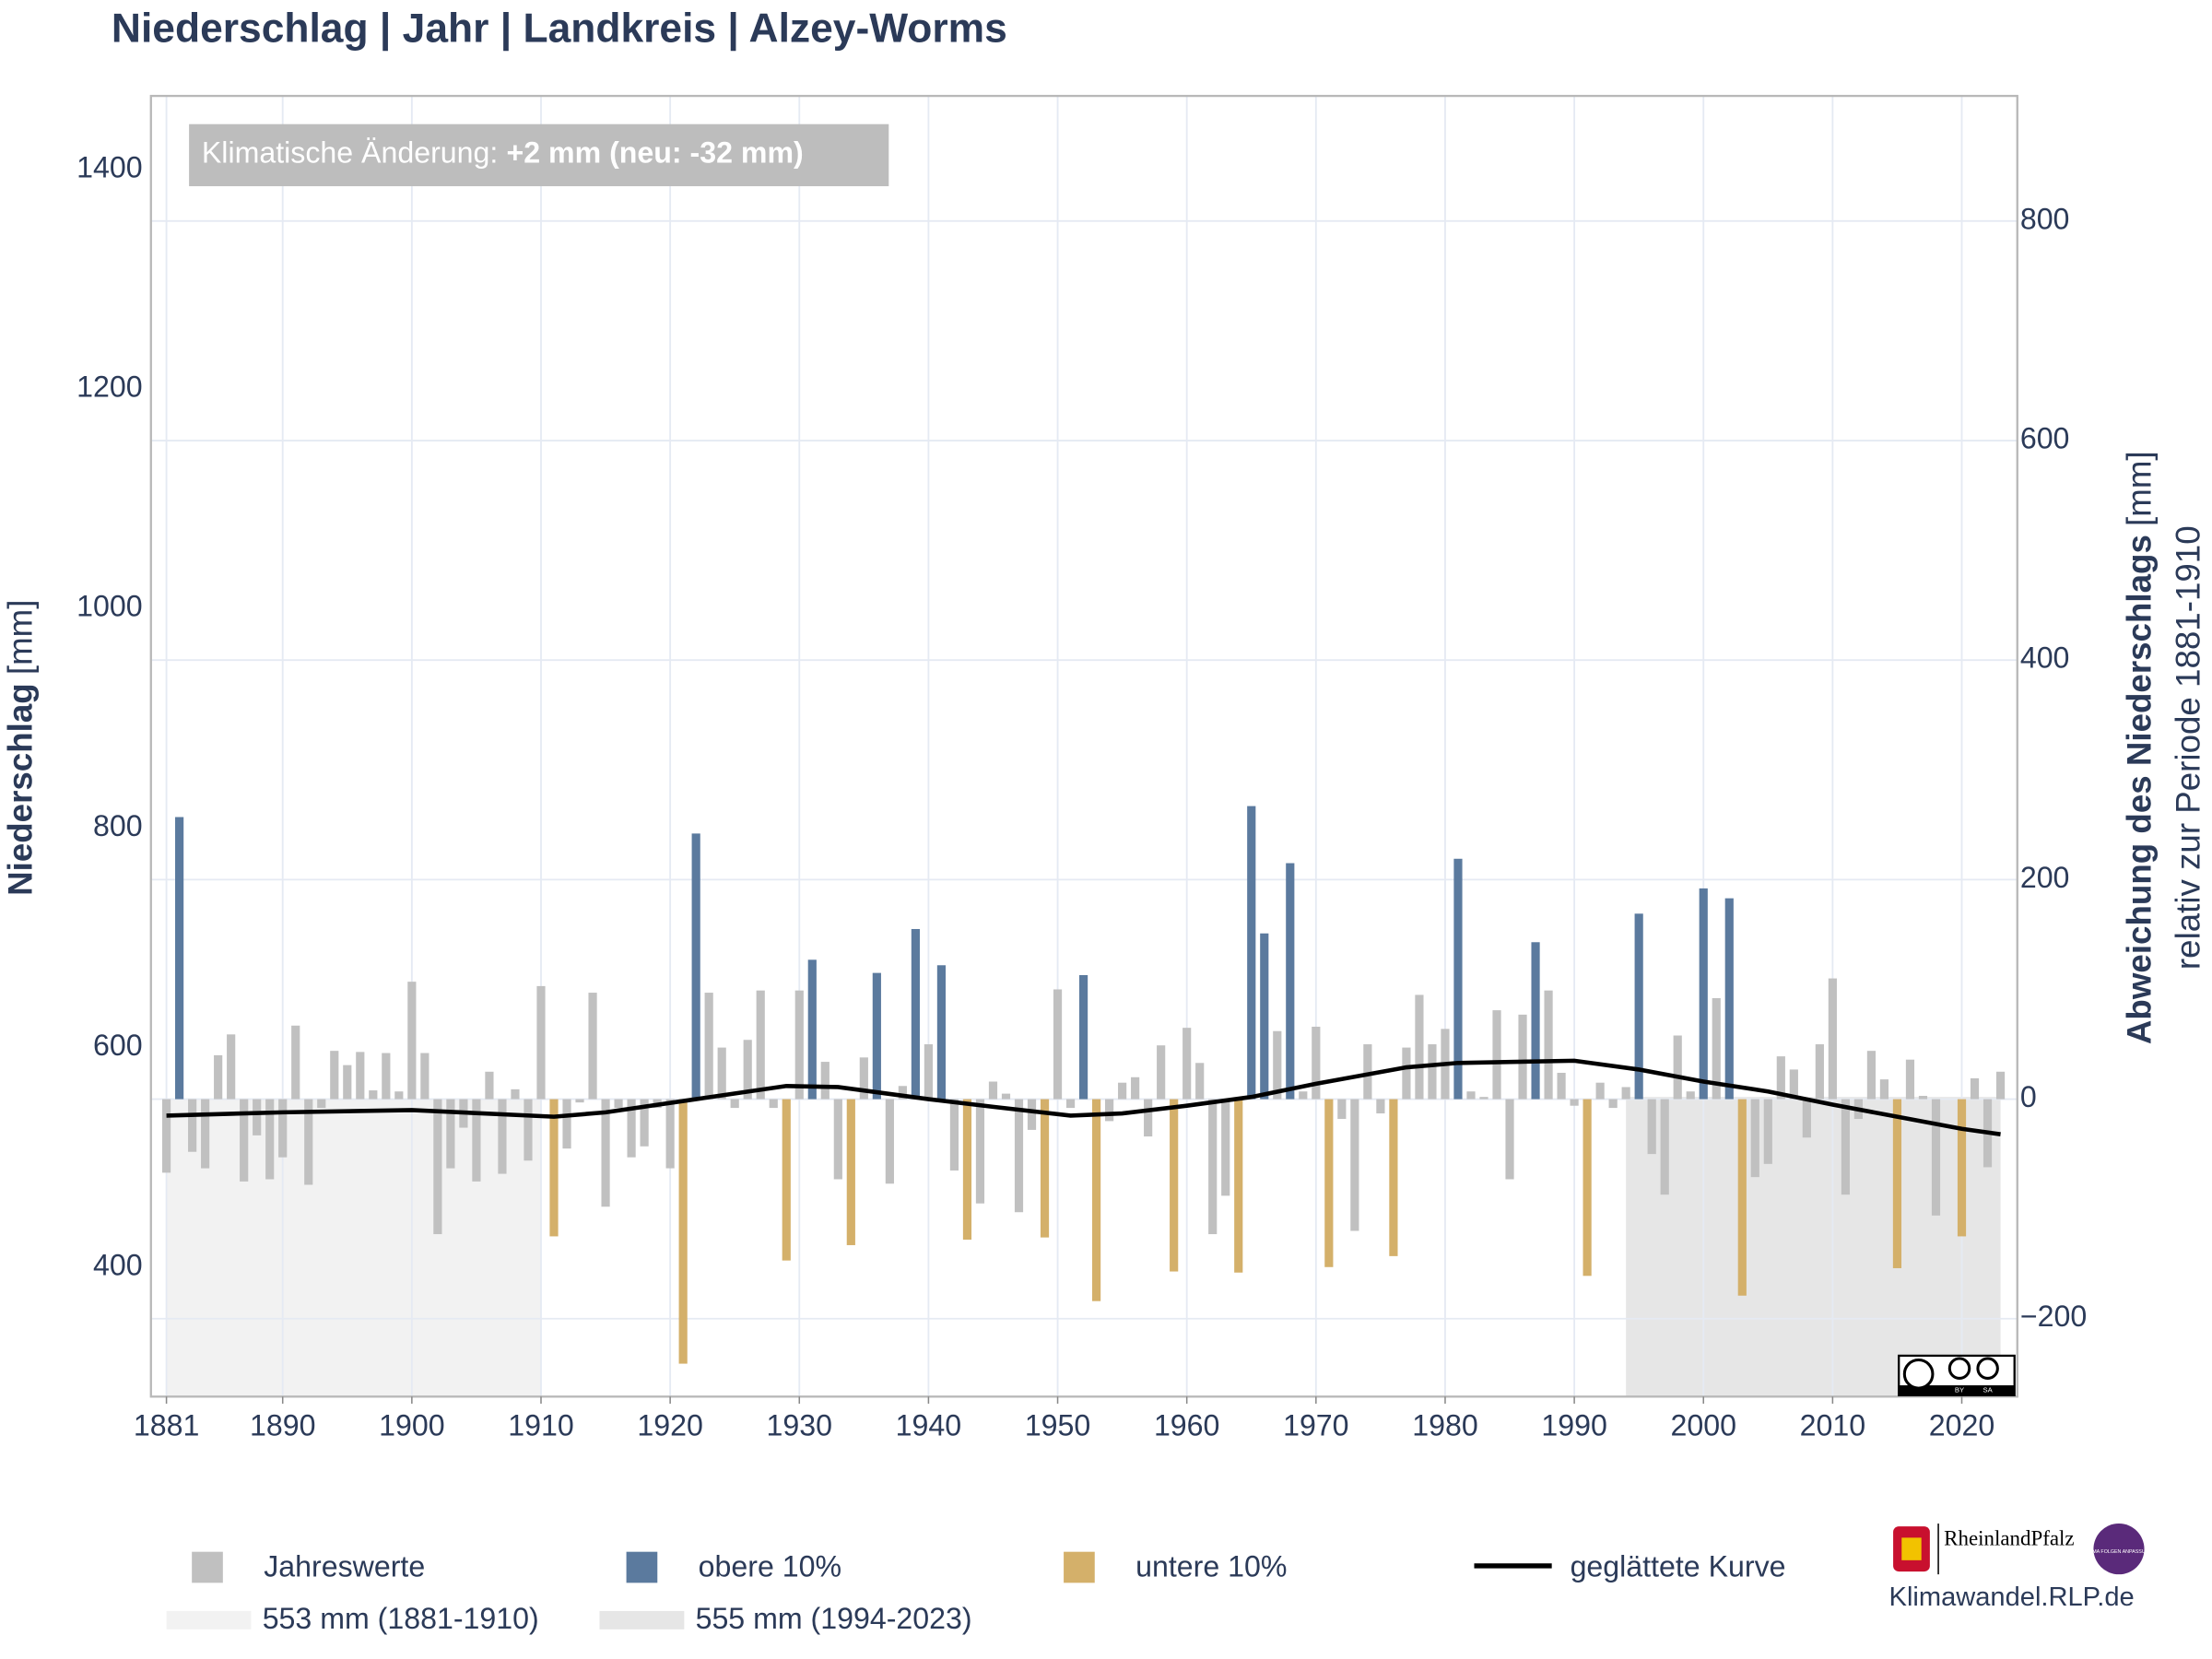  I want to click on x-tick-label: 1950, so click(1057, 1424).